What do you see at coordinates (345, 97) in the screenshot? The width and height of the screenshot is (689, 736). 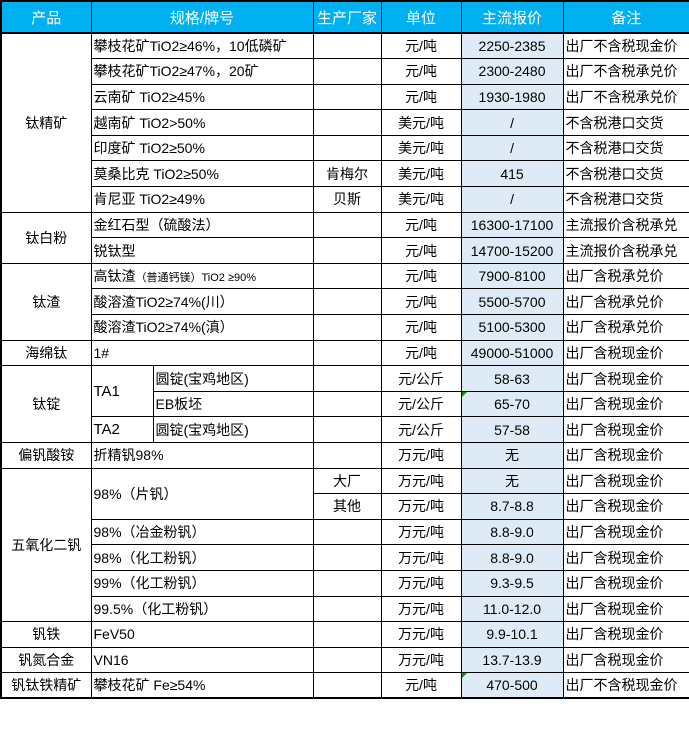 I see `table-row: 云南矿 TiO2≥45% 元/吨 1930-1980 出厂不含税承兑价` at bounding box center [345, 97].